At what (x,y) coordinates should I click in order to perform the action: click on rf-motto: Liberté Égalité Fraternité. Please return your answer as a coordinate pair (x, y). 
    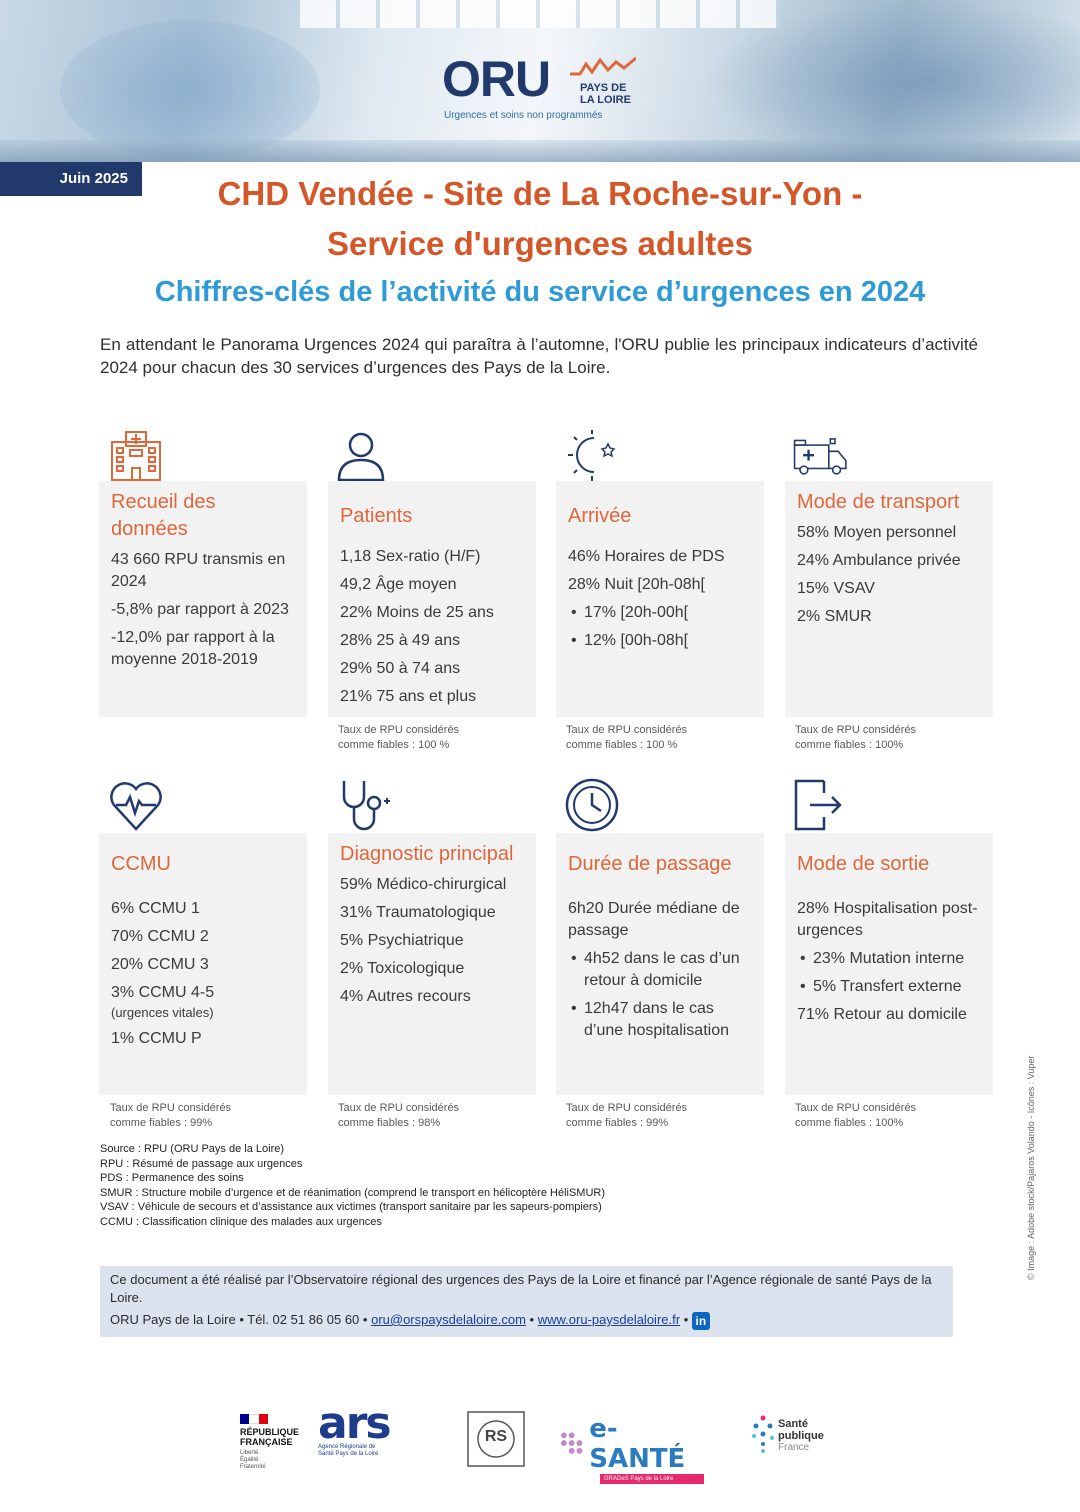
    Looking at the image, I should click on (253, 1460).